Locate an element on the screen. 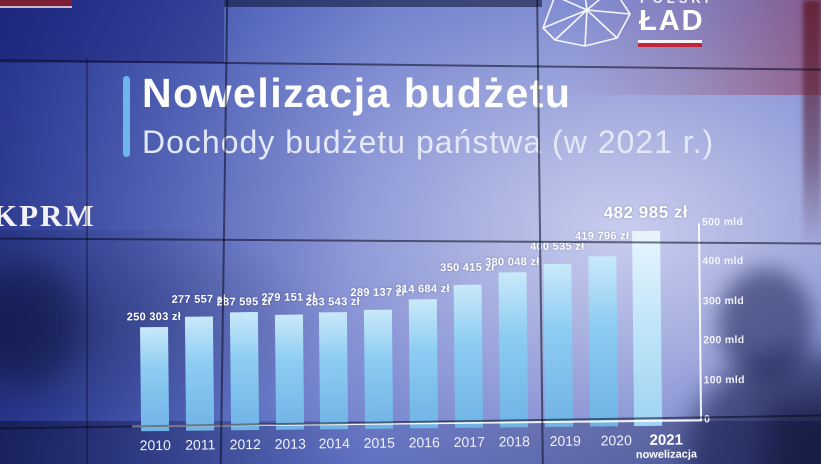 Image resolution: width=821 pixels, height=464 pixels. y-axis-tick-label: 0 is located at coordinates (707, 419).